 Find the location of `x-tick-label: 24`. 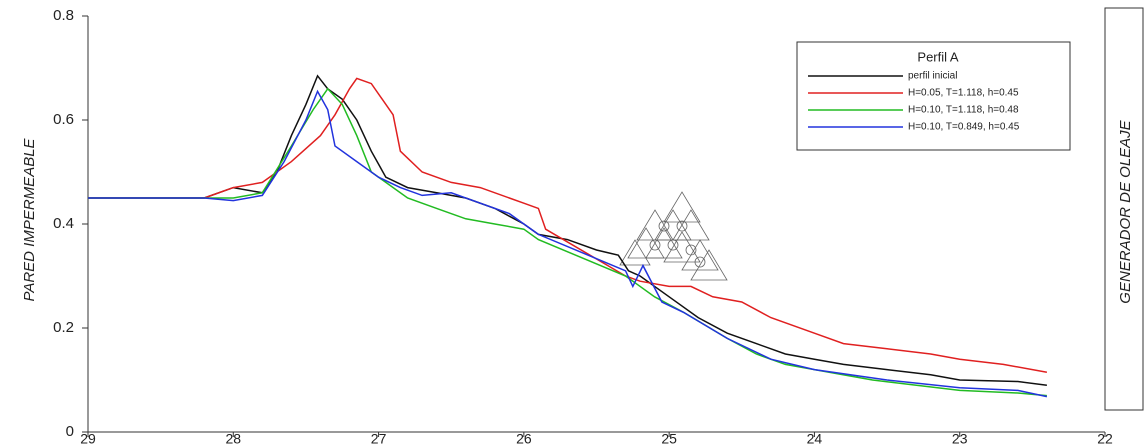

x-tick-label: 24 is located at coordinates (815, 439).